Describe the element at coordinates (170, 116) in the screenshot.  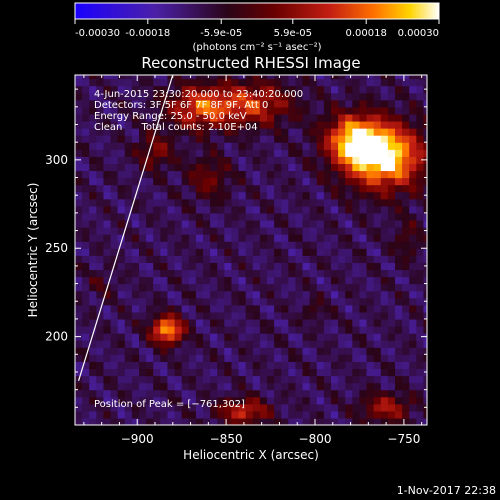
I see `annotation-energy: Energy Range: 25.0 - 50.0 keV` at that location.